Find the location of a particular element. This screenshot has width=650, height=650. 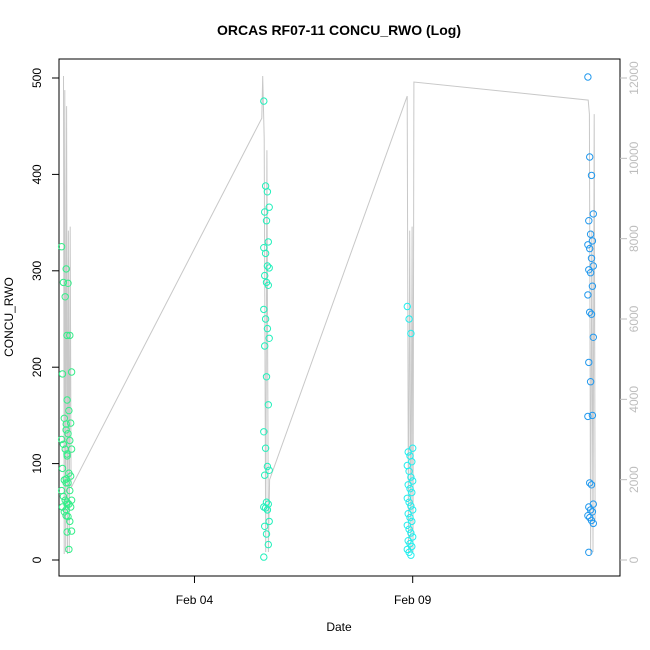

y-right-tick-label: 12000 is located at coordinates (634, 78).